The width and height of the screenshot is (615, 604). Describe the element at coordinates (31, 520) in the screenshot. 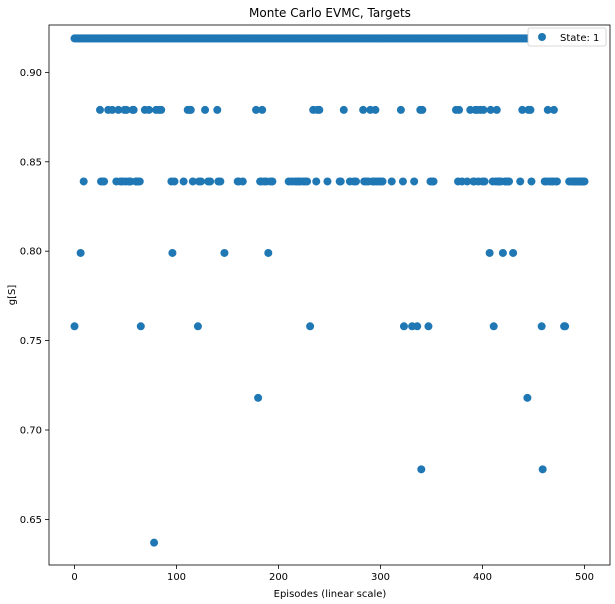

I see `y-tick-label: 0.65` at that location.